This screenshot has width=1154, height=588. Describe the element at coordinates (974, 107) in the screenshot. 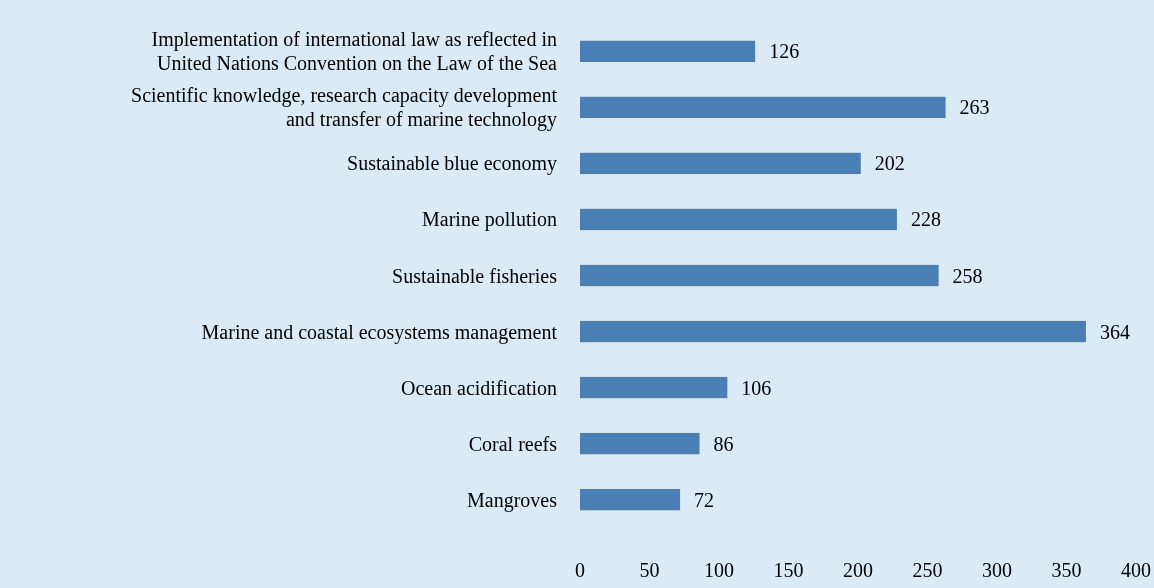

I see `data-label: 263` at that location.